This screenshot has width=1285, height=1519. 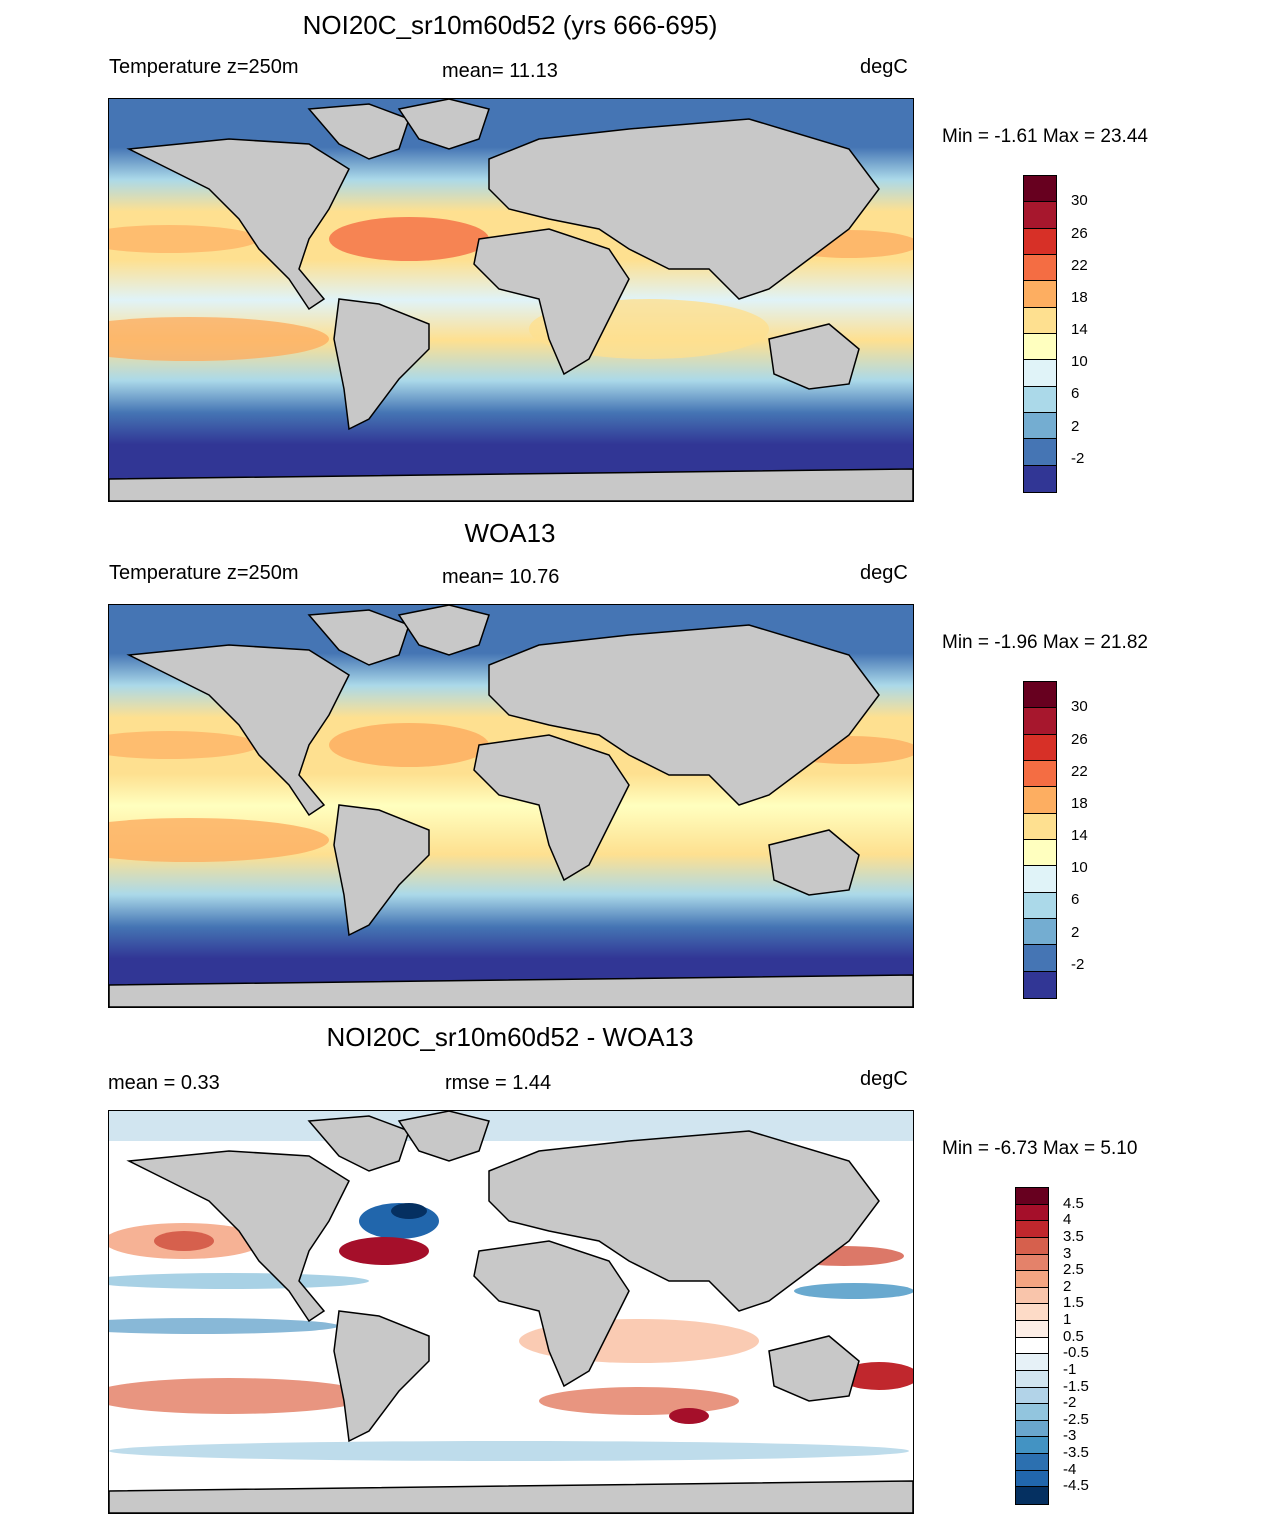 What do you see at coordinates (1073, 1236) in the screenshot?
I see `colorbar-tick-label: 3.5` at bounding box center [1073, 1236].